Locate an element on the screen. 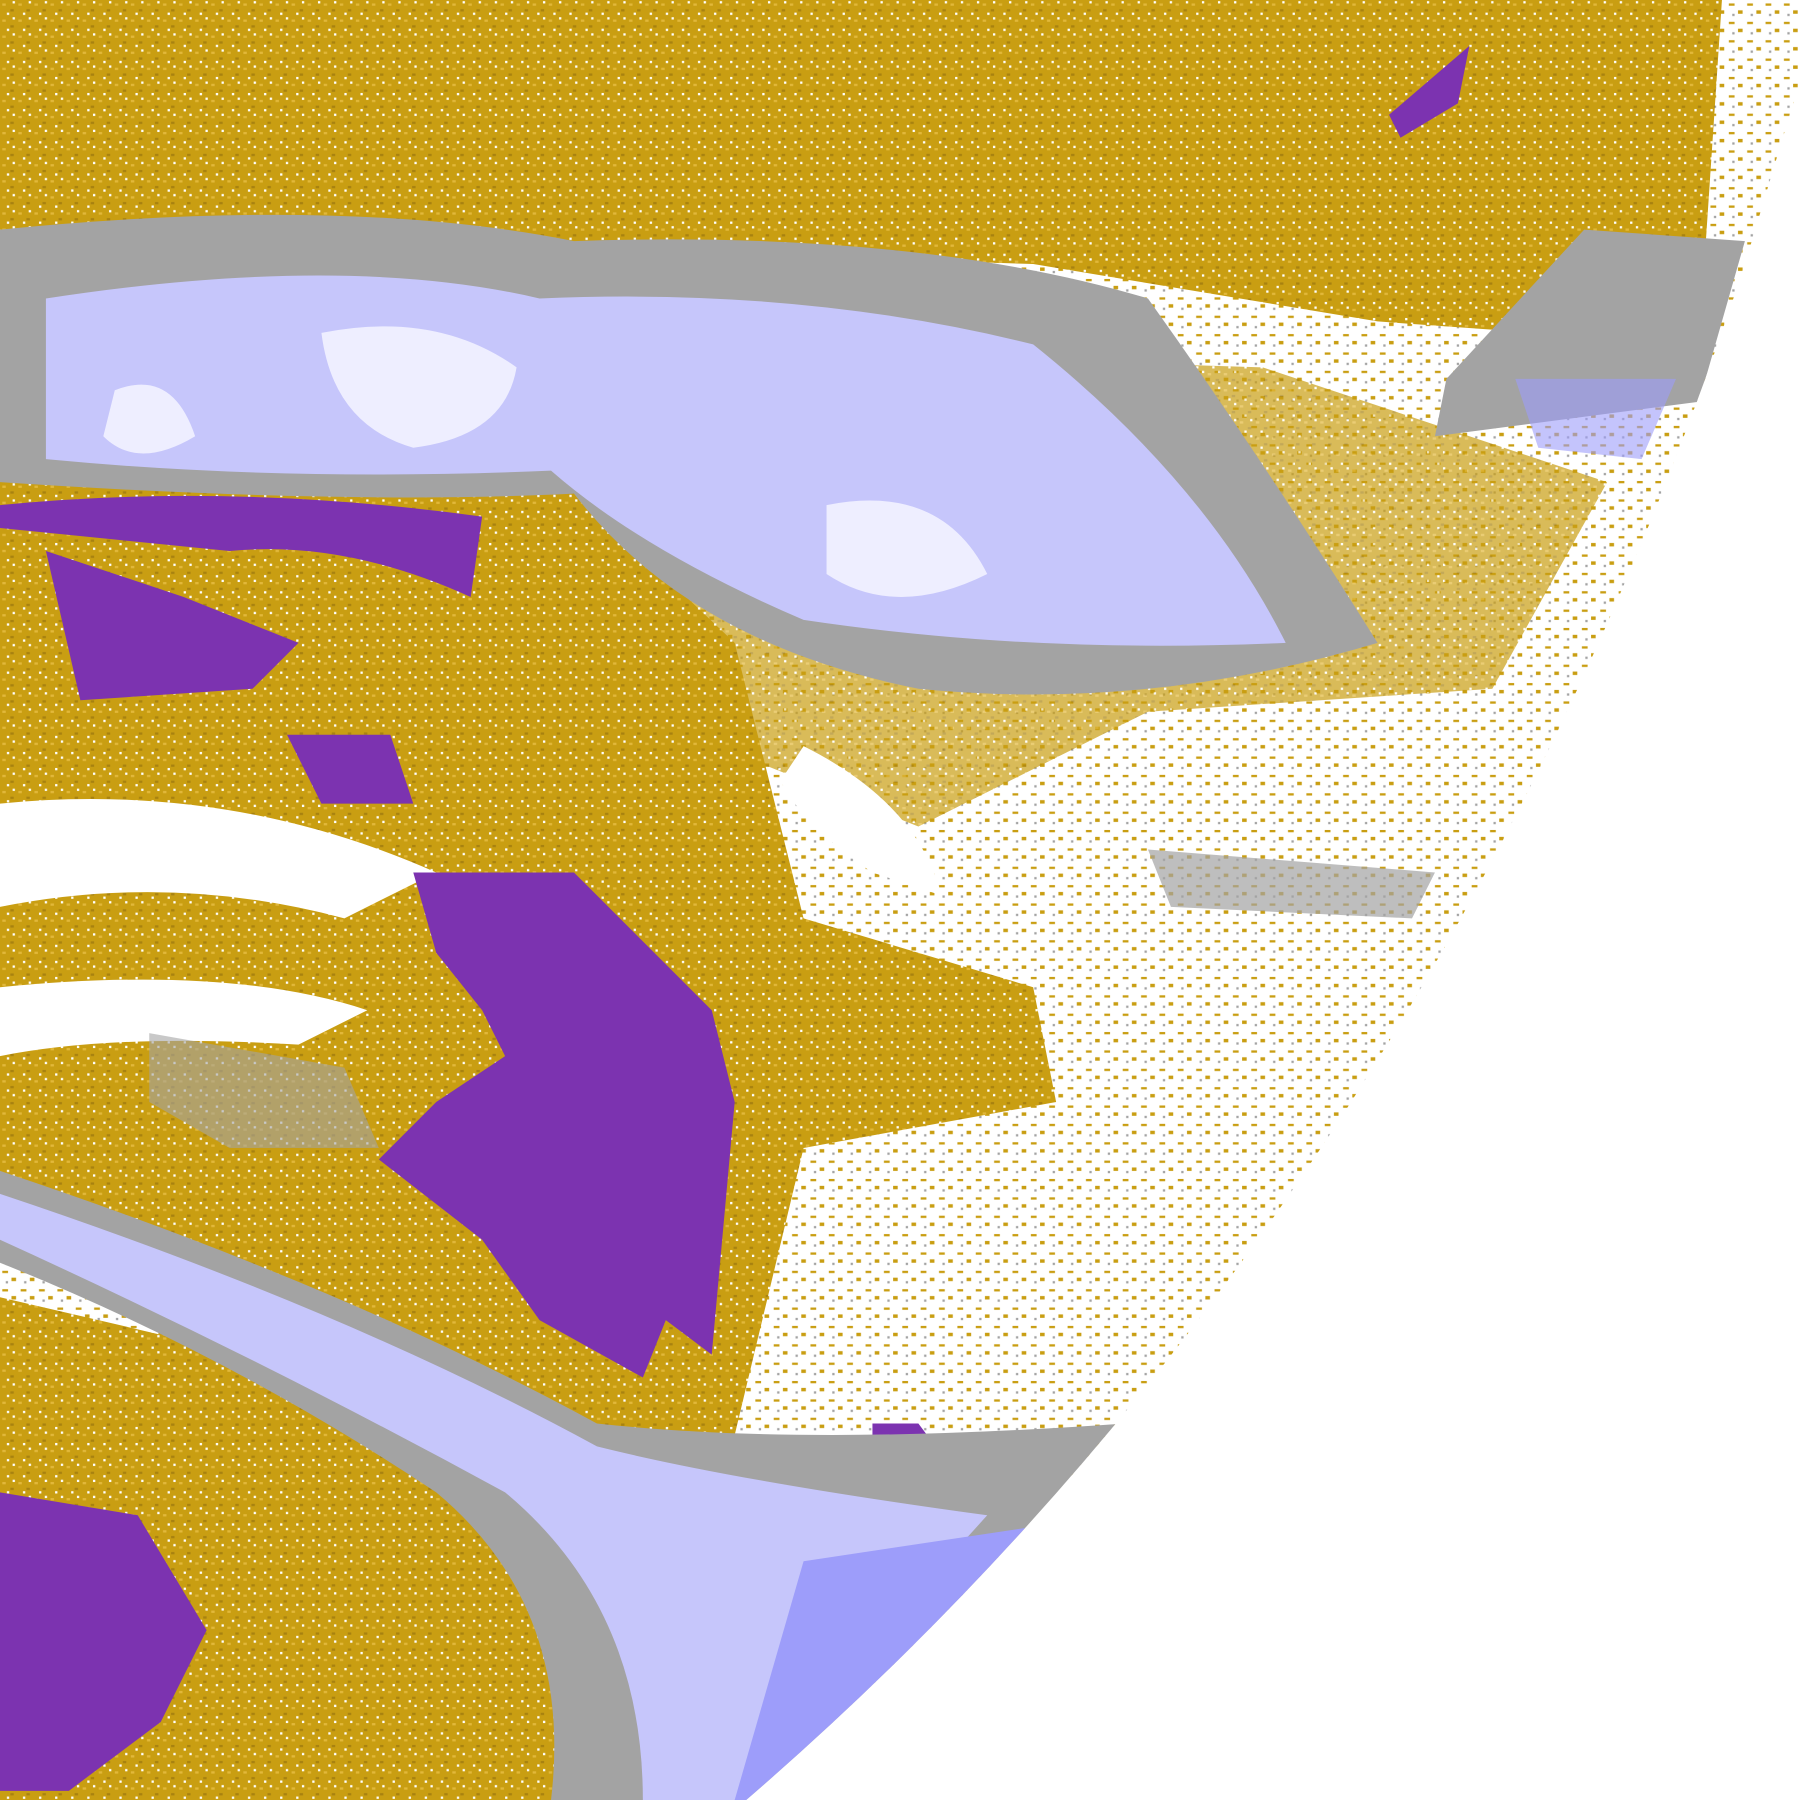 The height and width of the screenshot is (1800, 1800). purple-region-small is located at coordinates (350, 769).